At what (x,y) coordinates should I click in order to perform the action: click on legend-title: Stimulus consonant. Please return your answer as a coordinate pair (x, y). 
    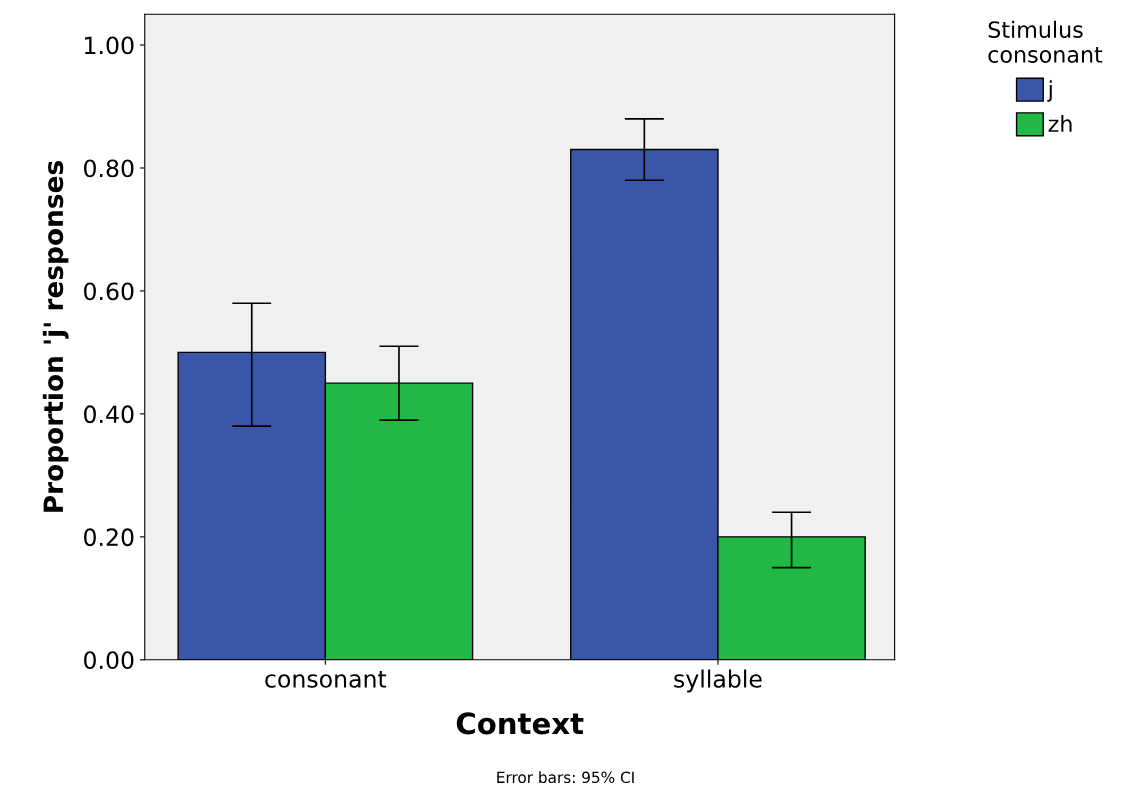
    Looking at the image, I should click on (1045, 41).